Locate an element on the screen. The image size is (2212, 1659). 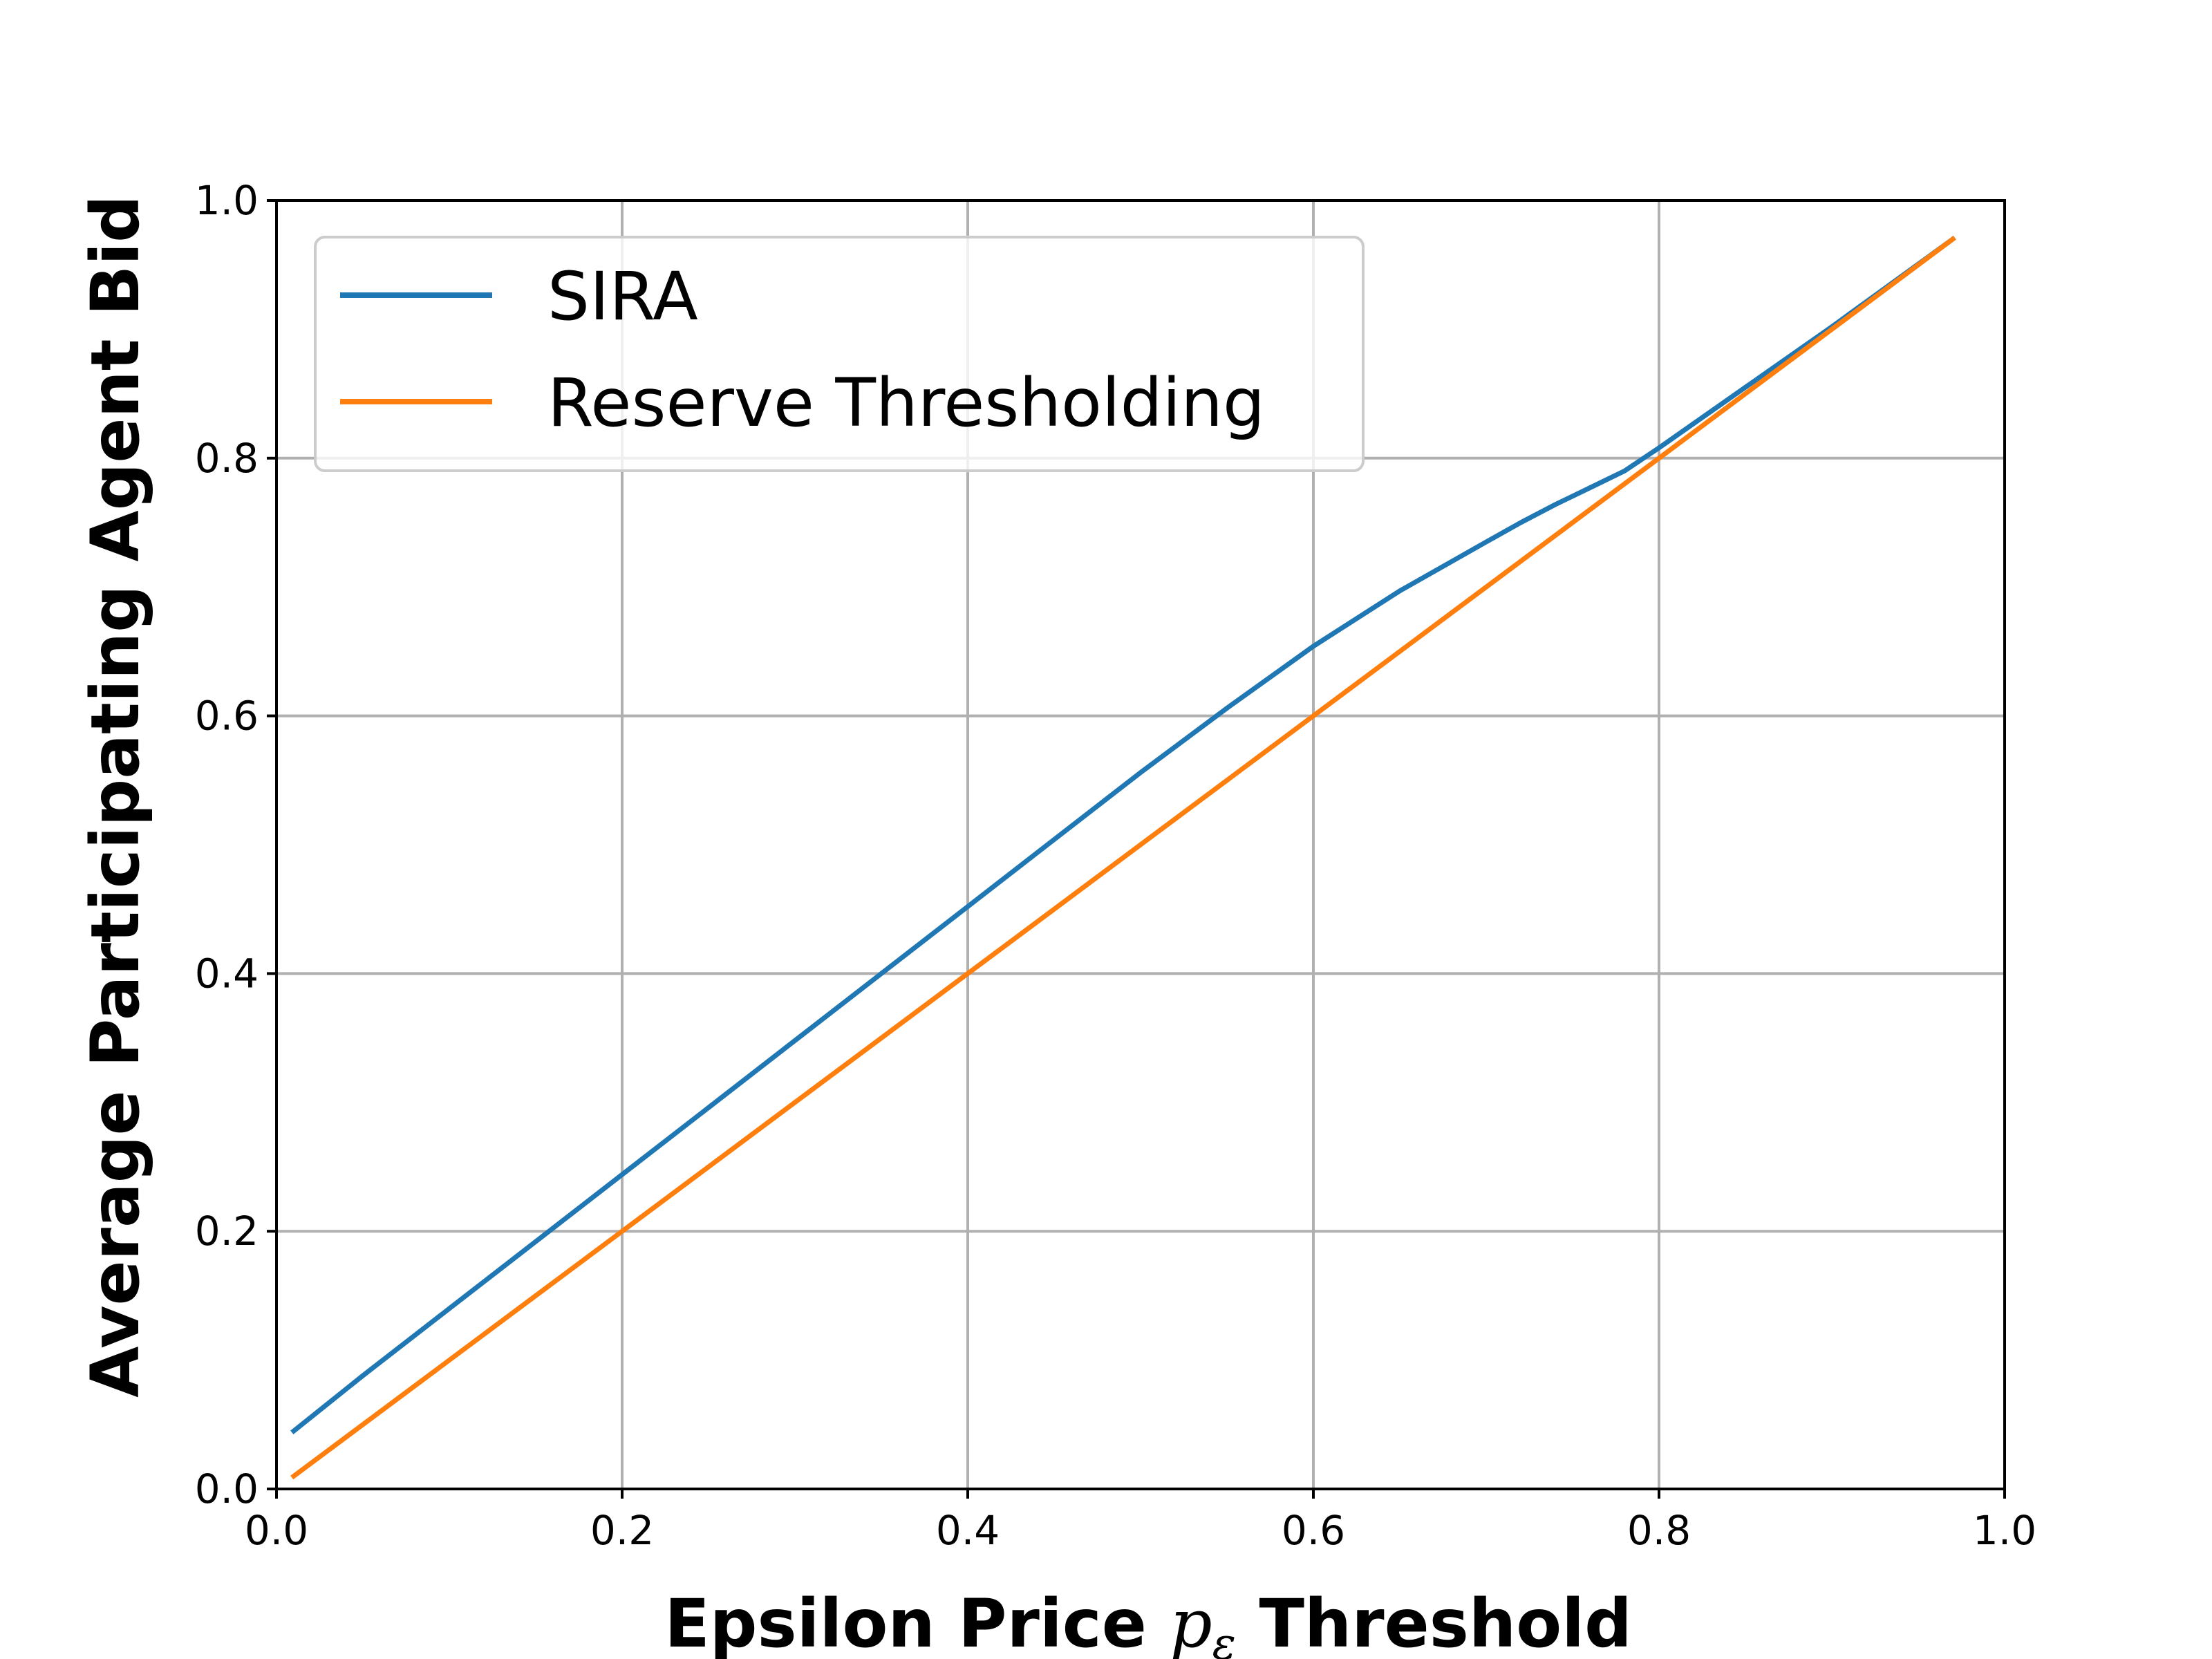
y-tick-label: 0.6 is located at coordinates (227, 716).